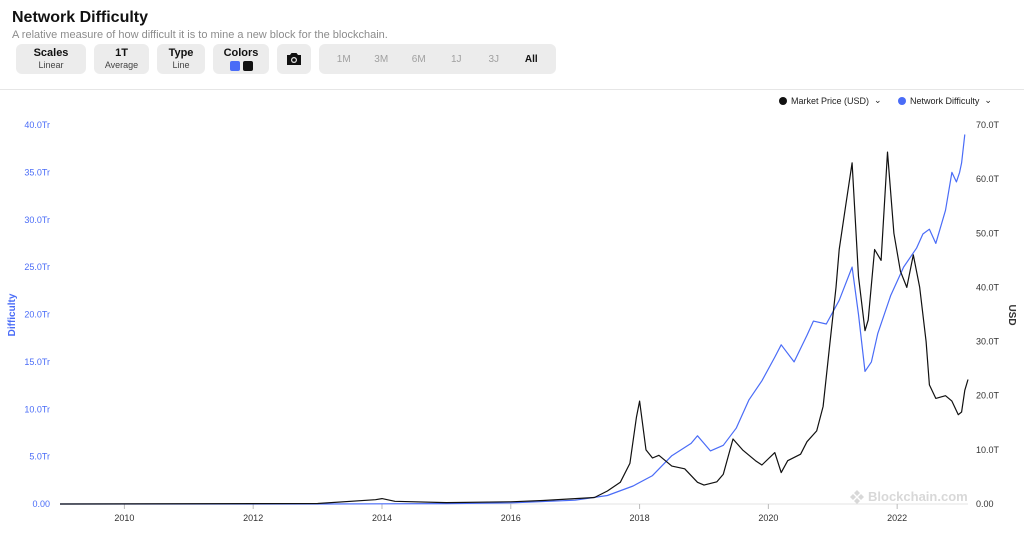 This screenshot has height=533, width=1024. Describe the element at coordinates (988, 233) in the screenshot. I see `right-tick-label: 50.0T` at that location.